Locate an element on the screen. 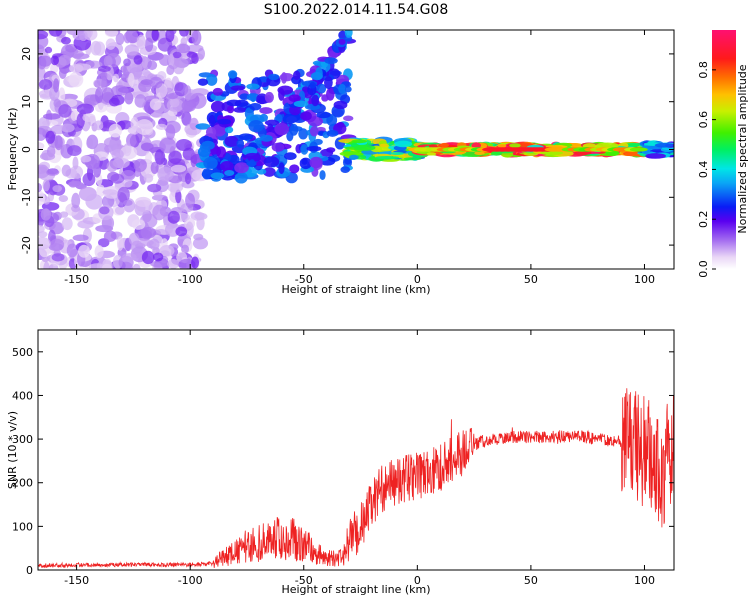 The image size is (750, 600). snr-y-tick-label: 500 is located at coordinates (22, 352).